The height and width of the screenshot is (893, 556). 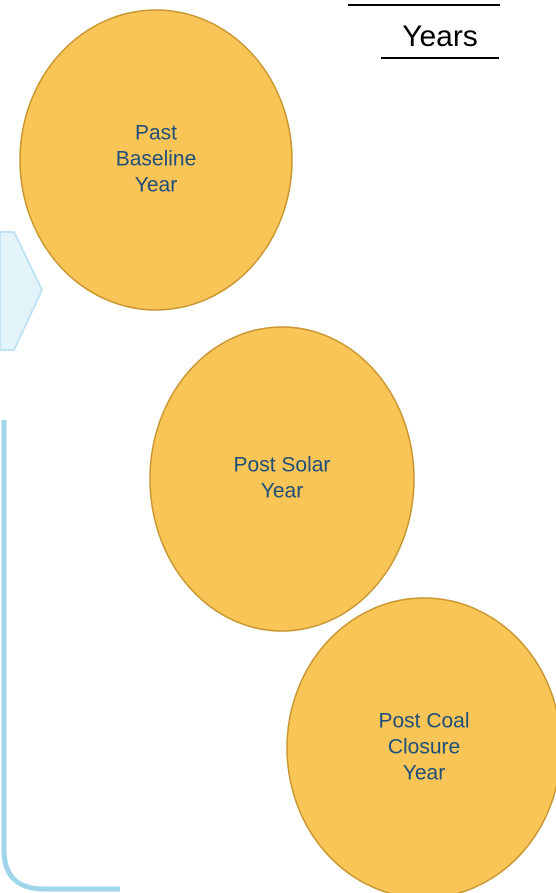 What do you see at coordinates (60, 656) in the screenshot?
I see `frame-curve` at bounding box center [60, 656].